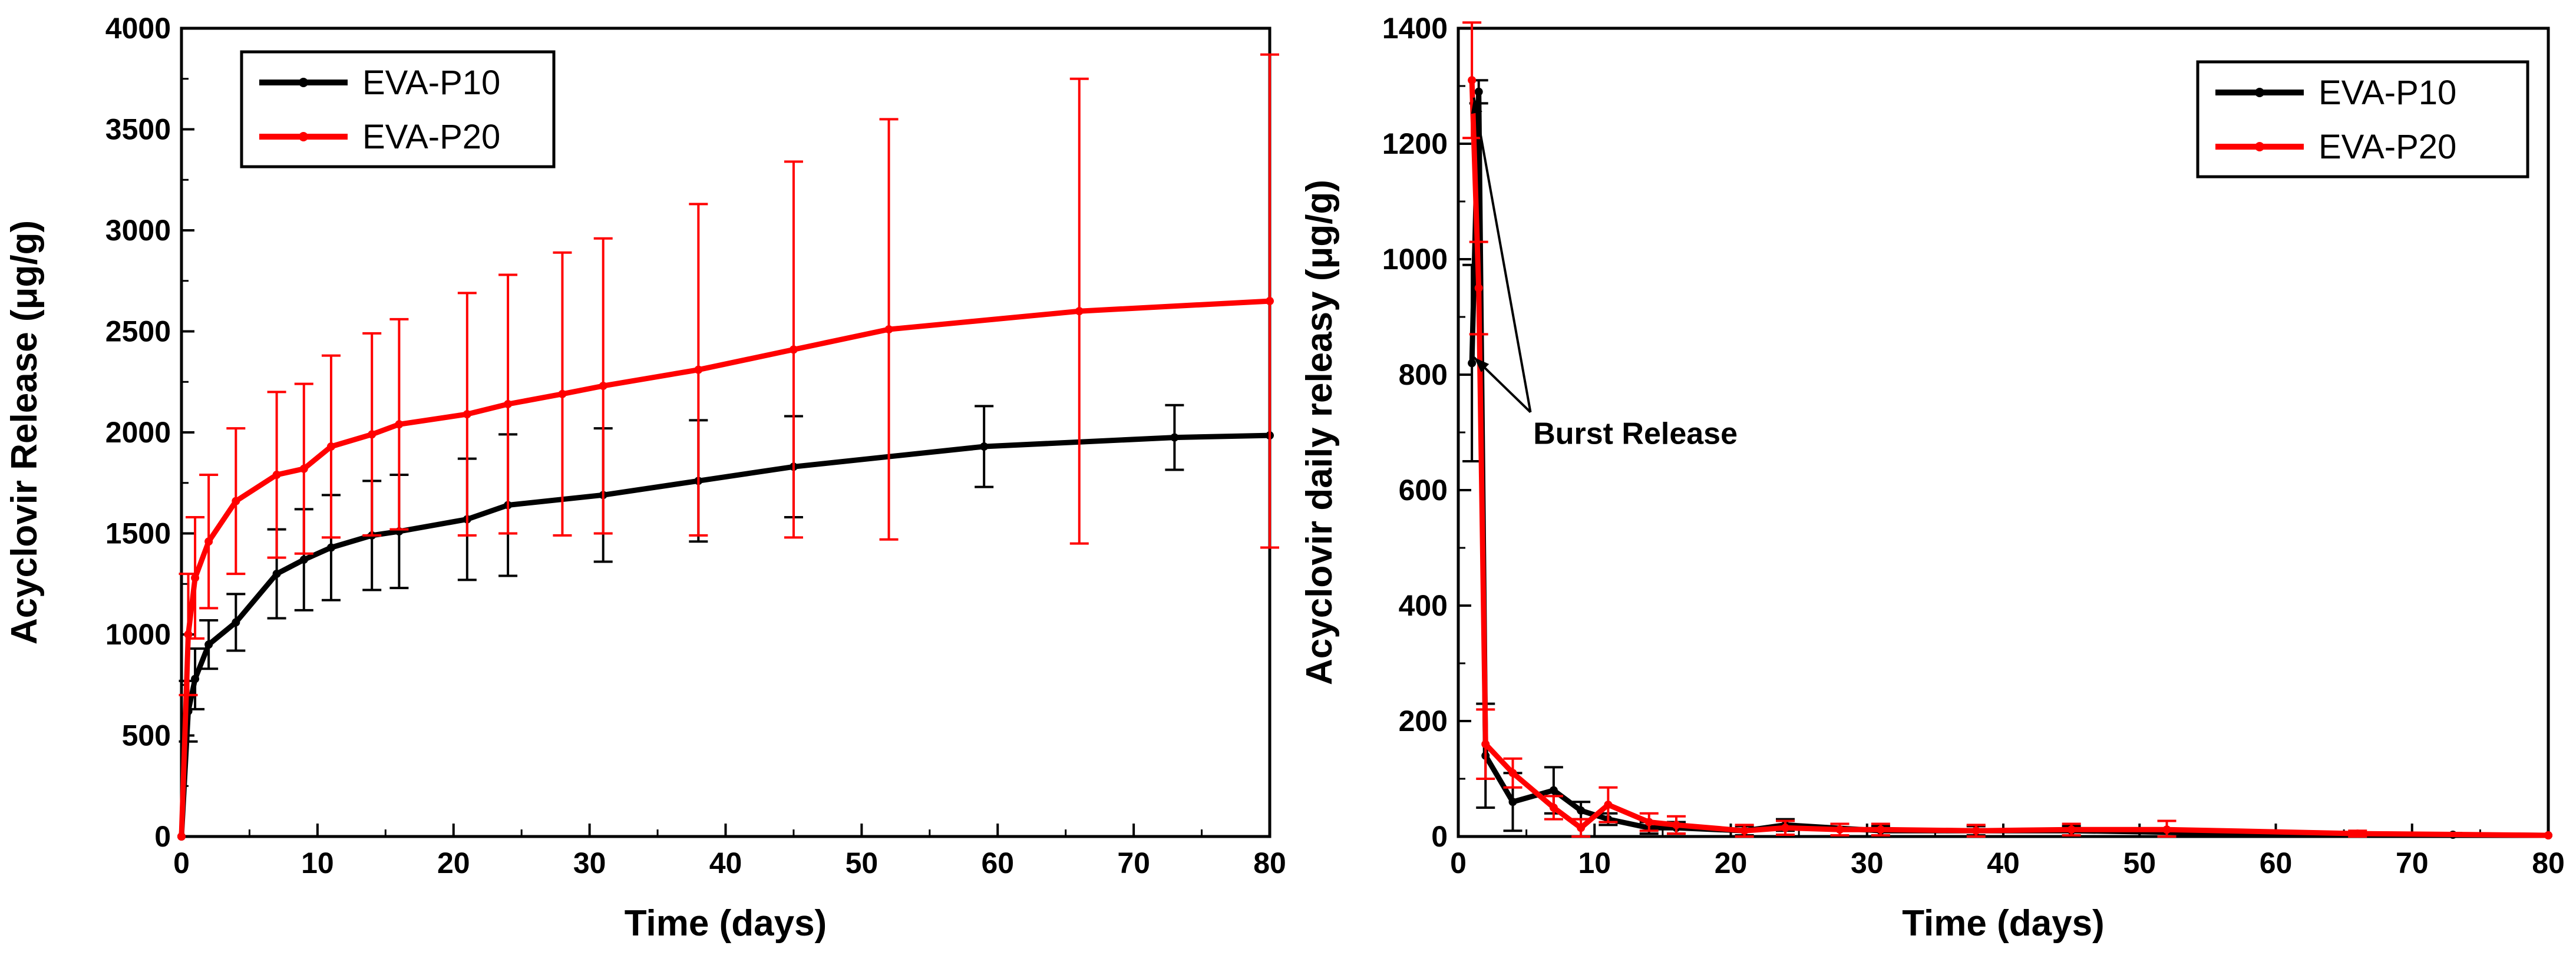  Describe the element at coordinates (138, 129) in the screenshot. I see `y-tick-label: 3500` at that location.